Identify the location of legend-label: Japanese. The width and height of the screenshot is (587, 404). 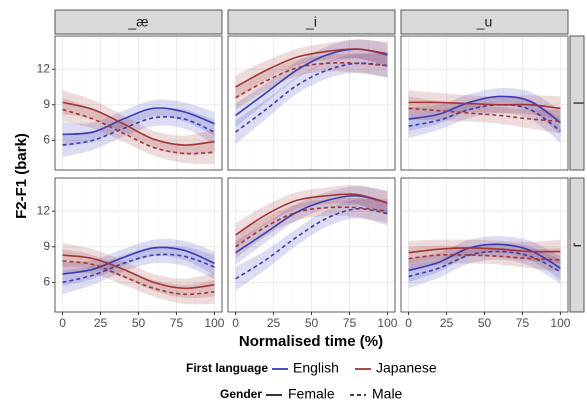
(406, 368).